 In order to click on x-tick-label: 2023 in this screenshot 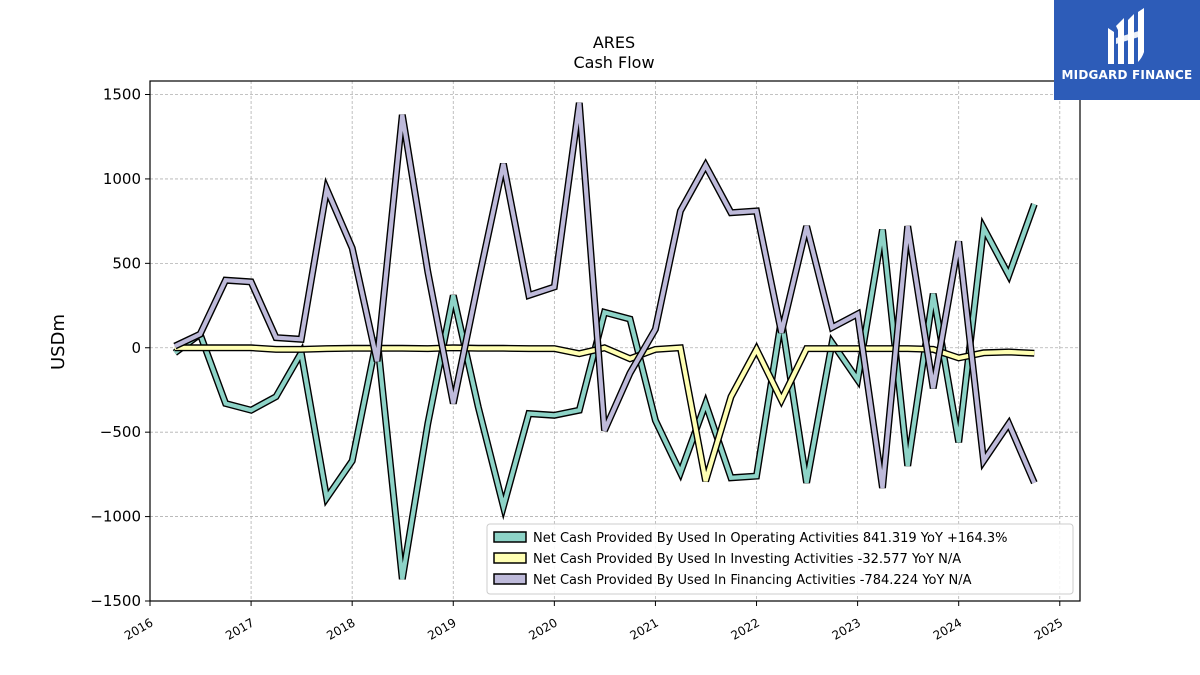, I will do `click(846, 628)`.